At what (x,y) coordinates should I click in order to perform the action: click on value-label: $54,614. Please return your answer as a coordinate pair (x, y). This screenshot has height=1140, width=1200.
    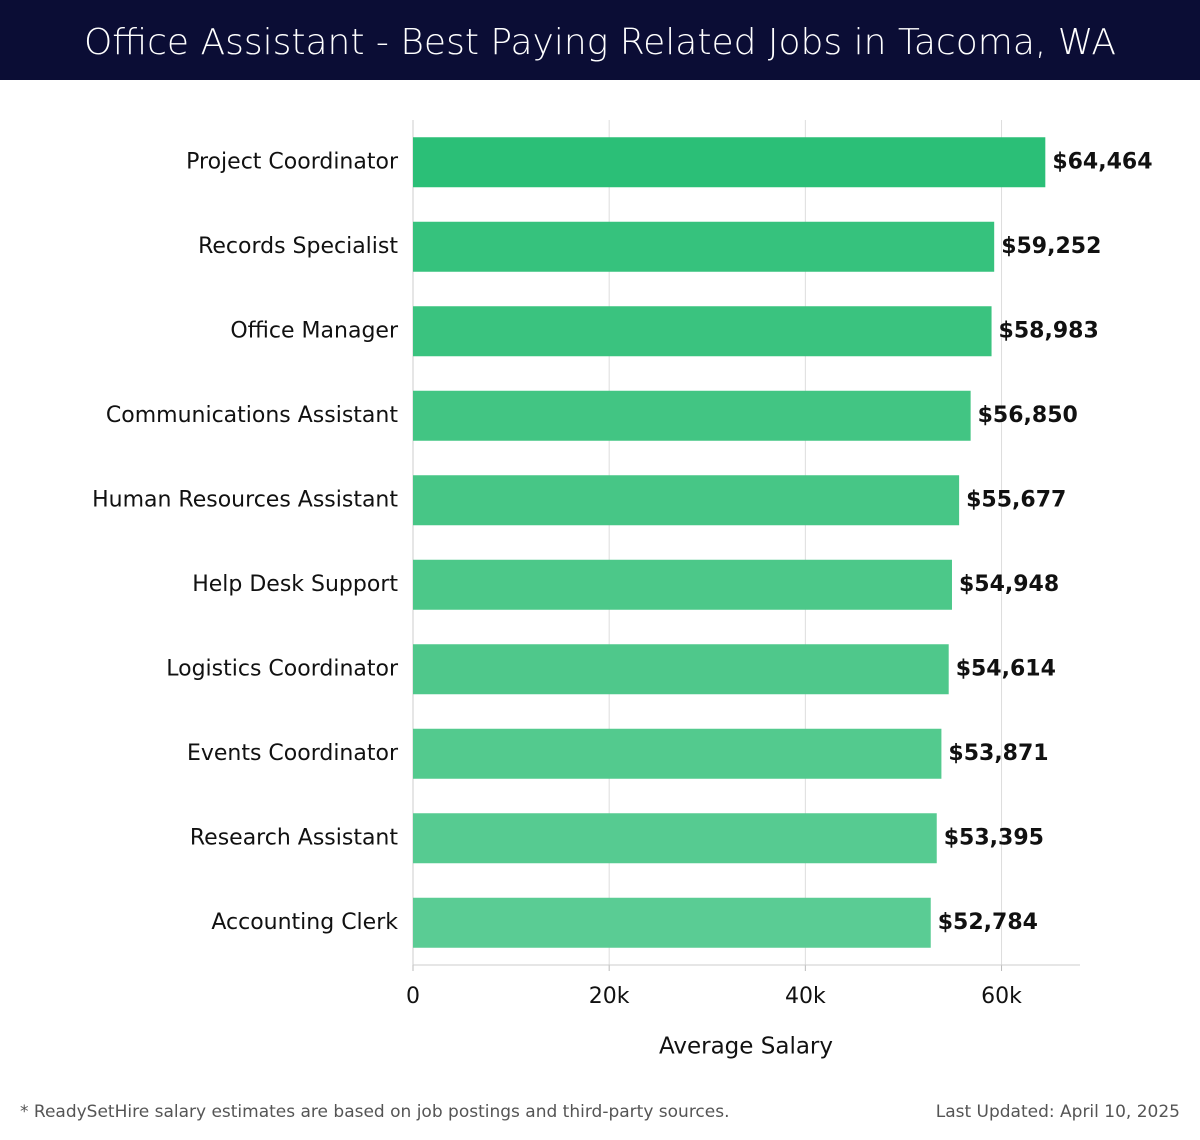
    Looking at the image, I should click on (1006, 668).